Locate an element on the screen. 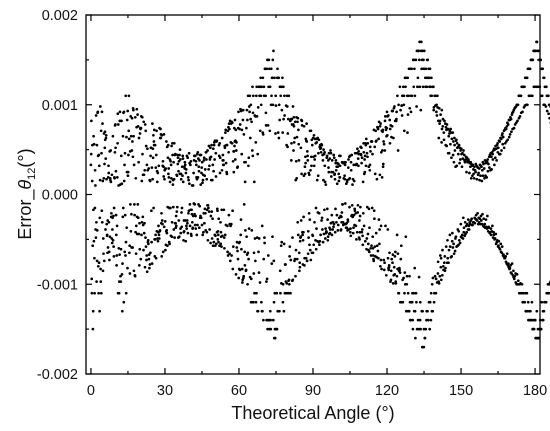 Image resolution: width=550 pixels, height=431 pixels. y-axis-title-subscript: 12 is located at coordinates (32, 174).